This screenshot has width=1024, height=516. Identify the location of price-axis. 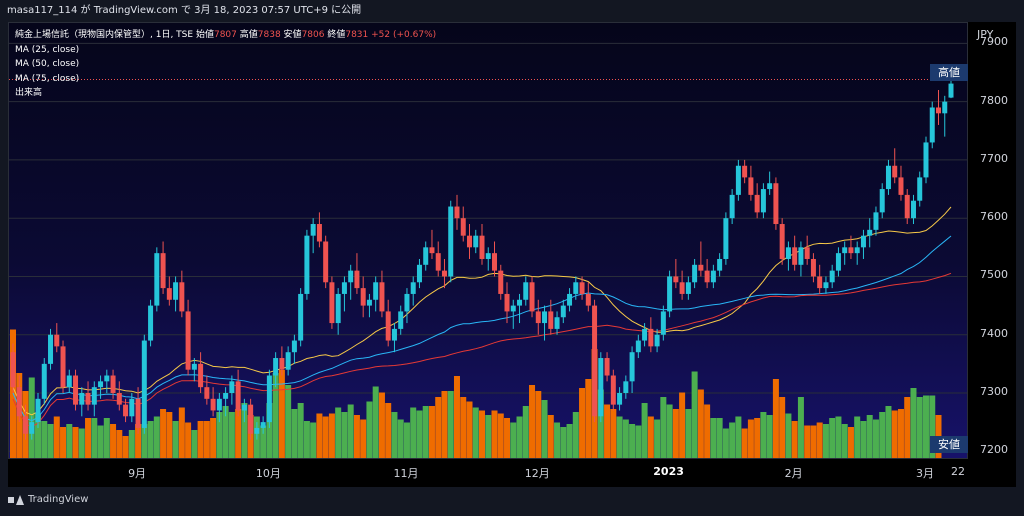
(992, 240).